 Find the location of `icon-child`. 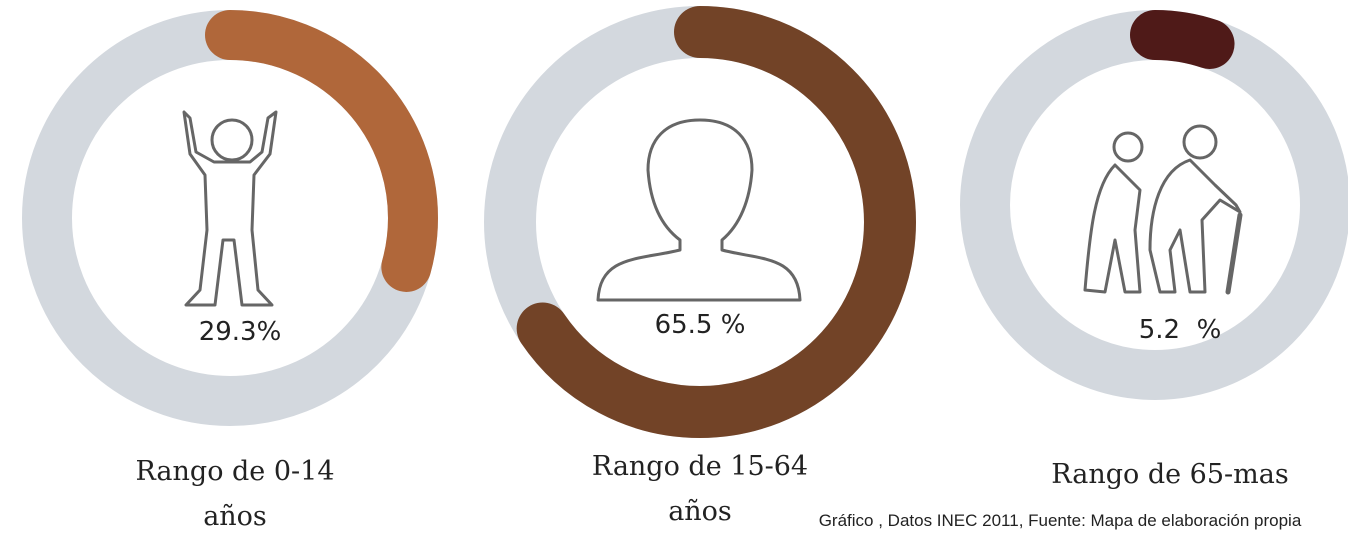

icon-child is located at coordinates (230, 208).